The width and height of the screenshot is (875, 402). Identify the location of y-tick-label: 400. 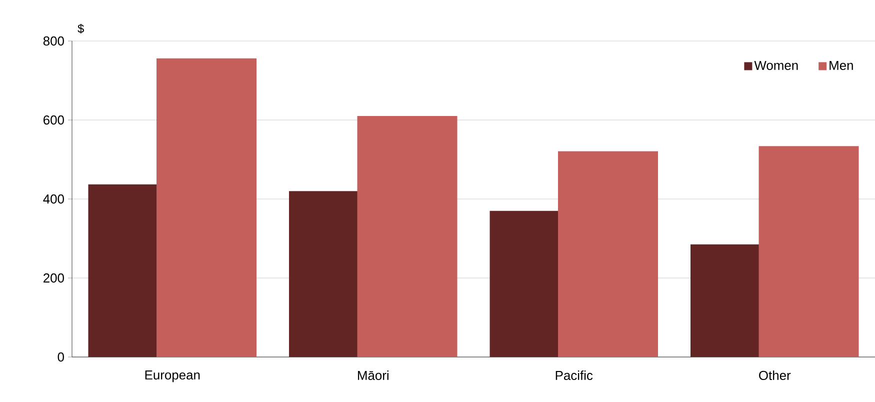
(53, 199).